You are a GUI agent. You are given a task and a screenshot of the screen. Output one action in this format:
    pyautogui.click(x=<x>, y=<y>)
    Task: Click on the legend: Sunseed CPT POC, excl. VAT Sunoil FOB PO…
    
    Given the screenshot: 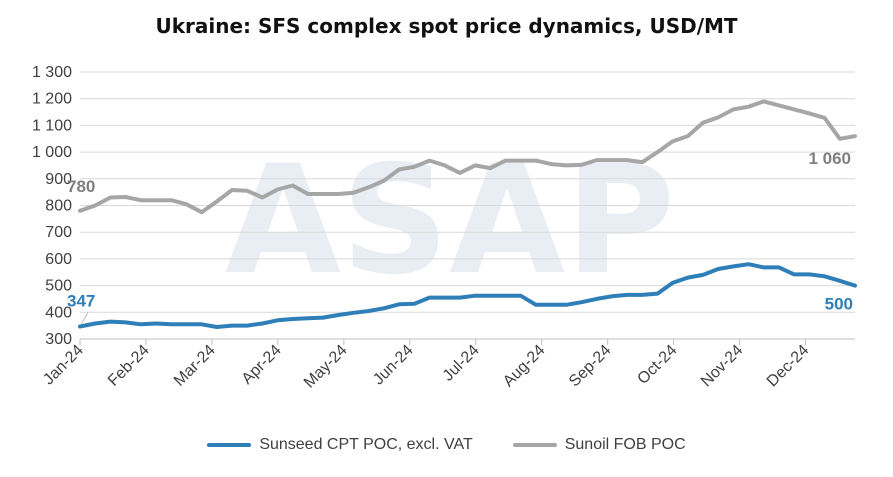 What is the action you would take?
    pyautogui.click(x=446, y=445)
    